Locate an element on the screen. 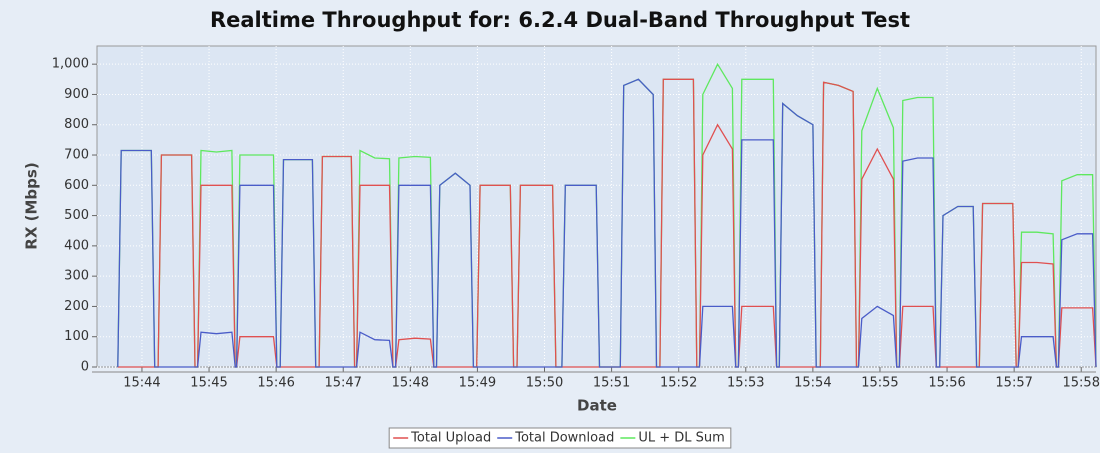 Image resolution: width=1100 pixels, height=453 pixels. x-tick-label: 15:48 is located at coordinates (410, 383).